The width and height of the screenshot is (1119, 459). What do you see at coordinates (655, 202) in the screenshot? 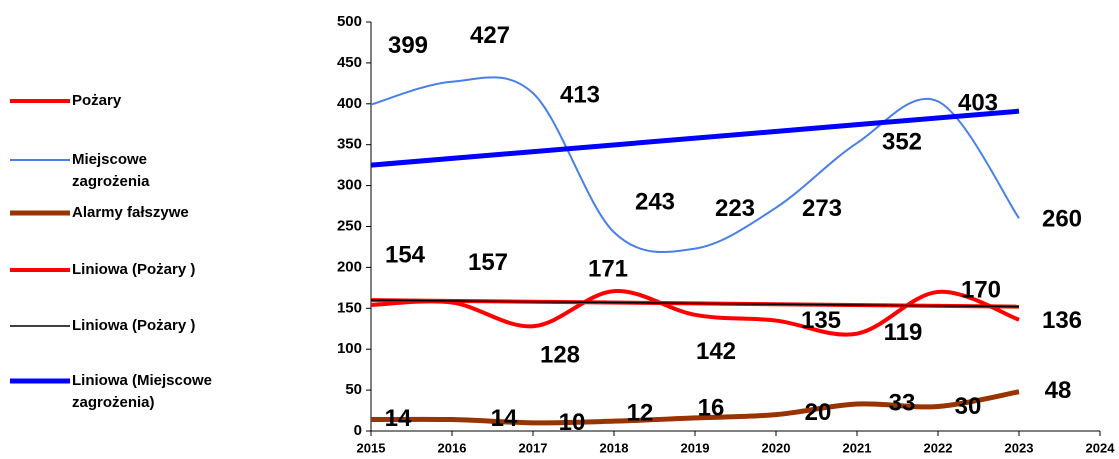
I see `data-label: 243` at bounding box center [655, 202].